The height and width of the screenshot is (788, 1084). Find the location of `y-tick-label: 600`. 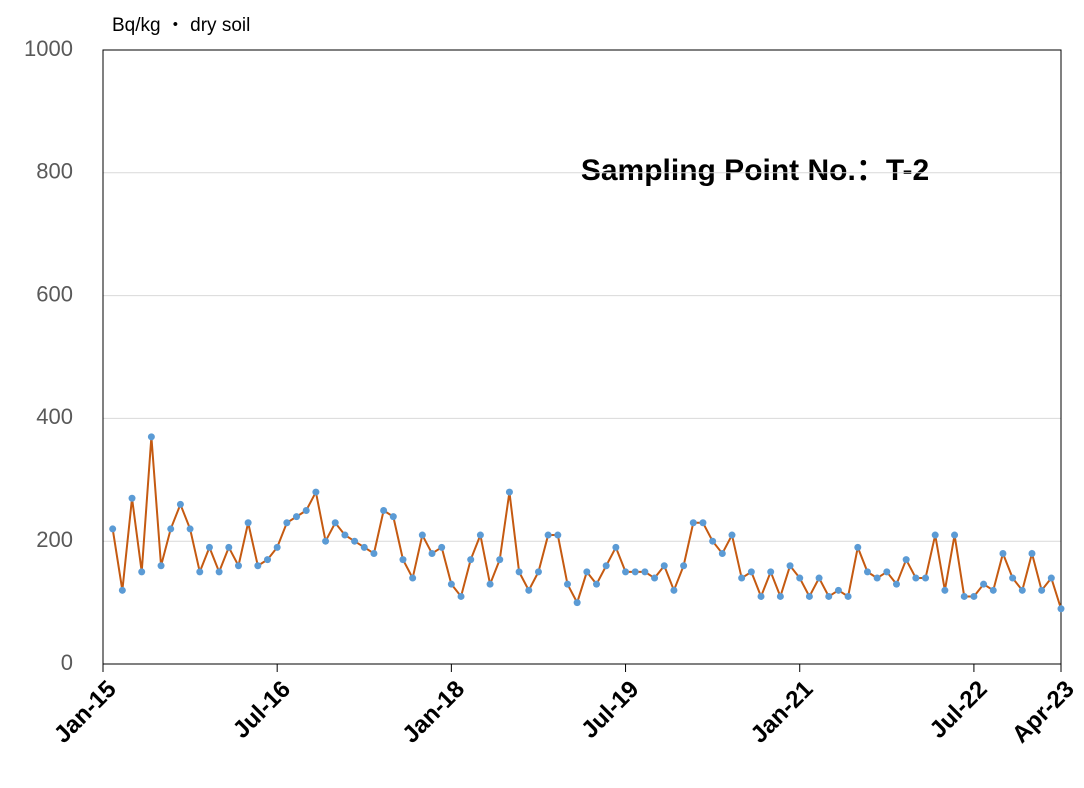

y-tick-label: 600 is located at coordinates (54, 293).